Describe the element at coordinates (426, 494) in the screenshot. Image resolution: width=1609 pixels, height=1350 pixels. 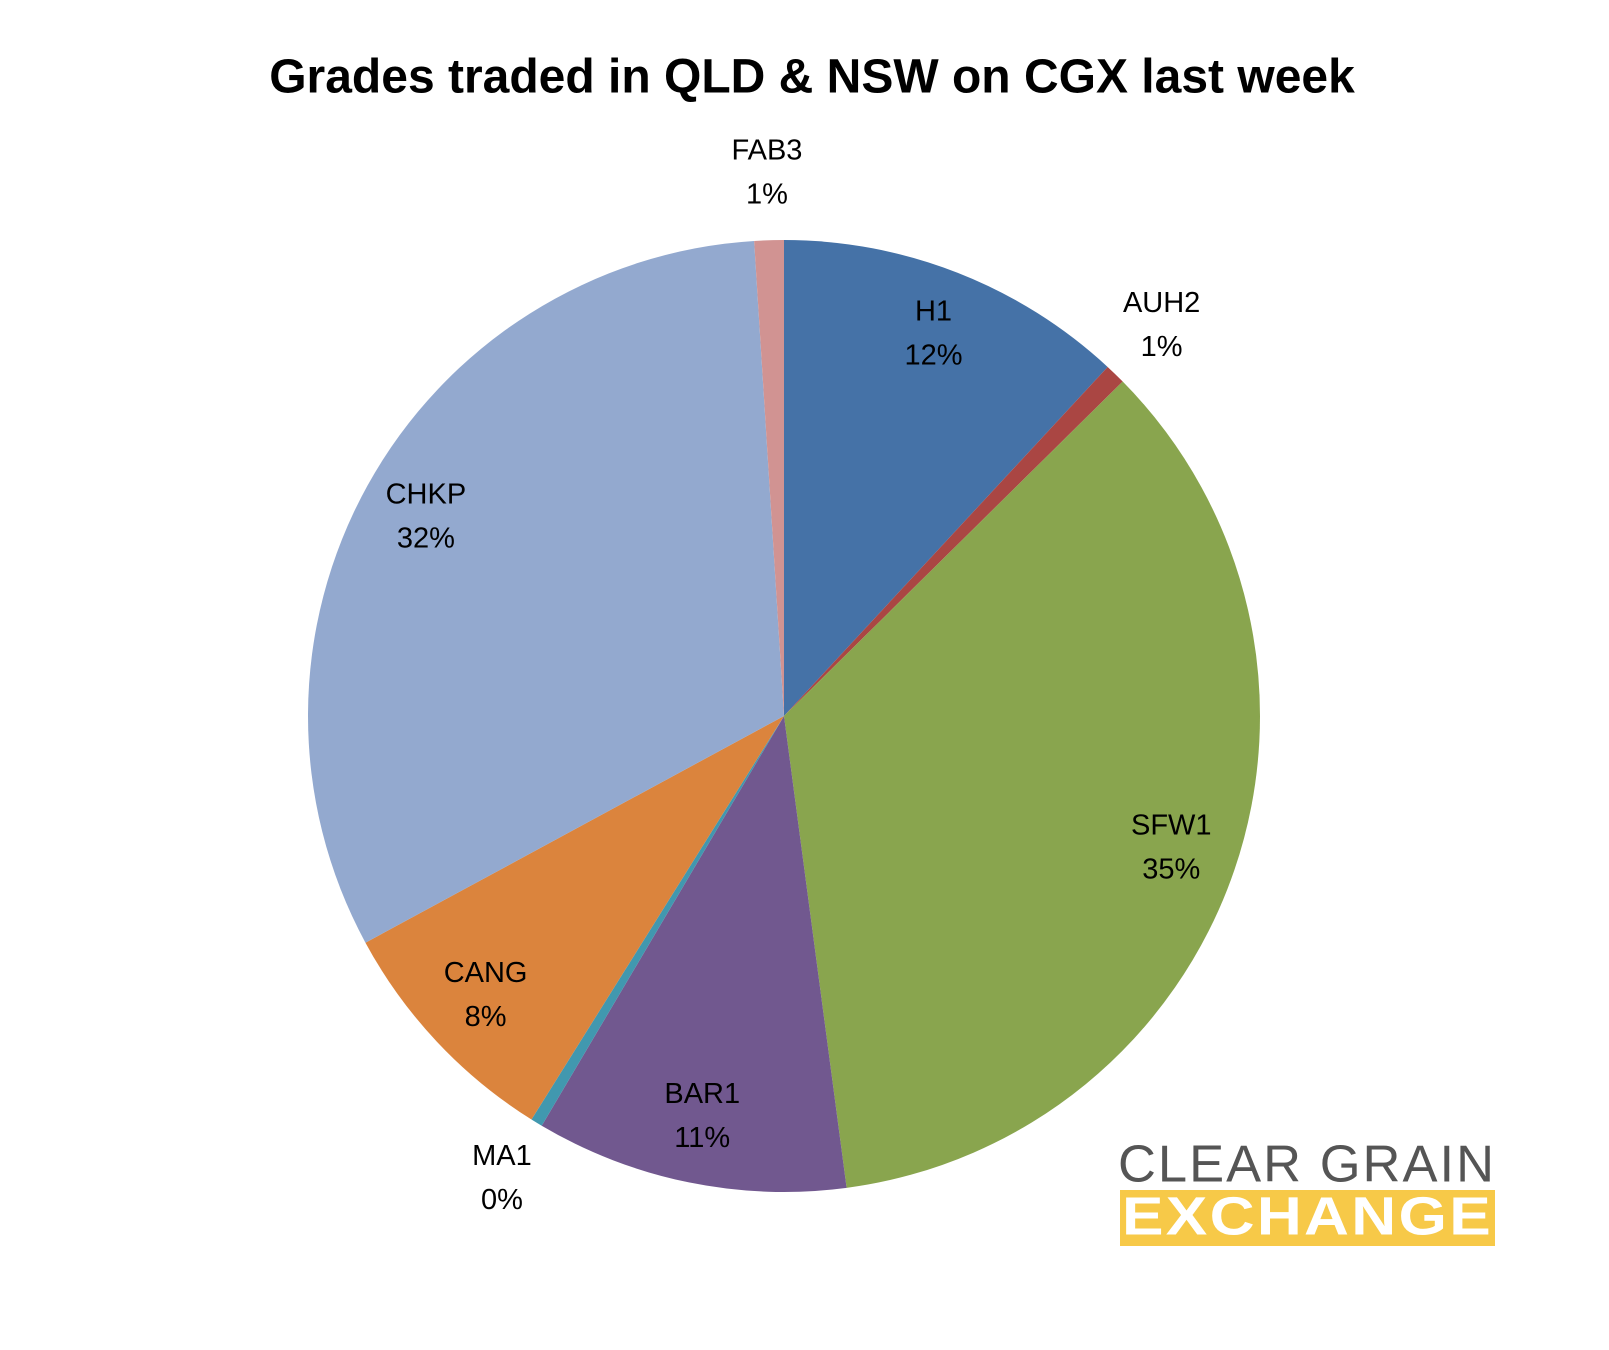
I see `slice-name: CHKP` at that location.